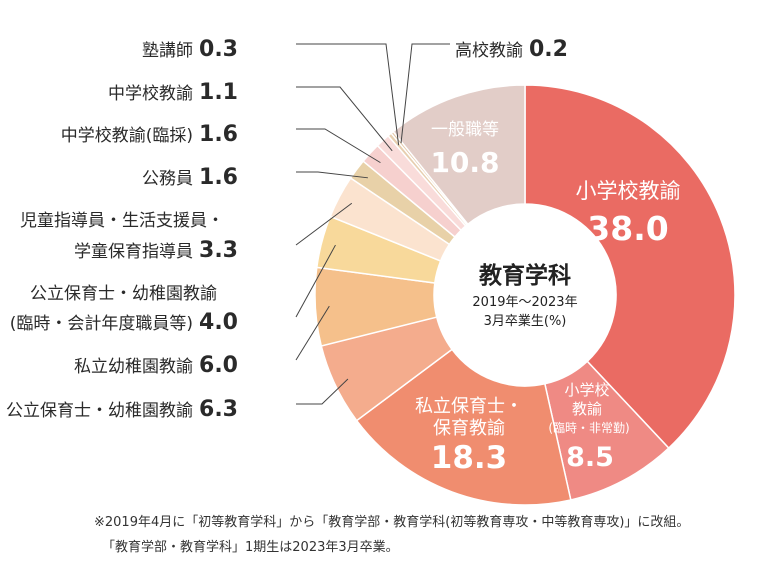 This screenshot has height=576, width=768. Describe the element at coordinates (218, 322) in the screenshot. I see `value-pub-temp: 4.0` at that location.